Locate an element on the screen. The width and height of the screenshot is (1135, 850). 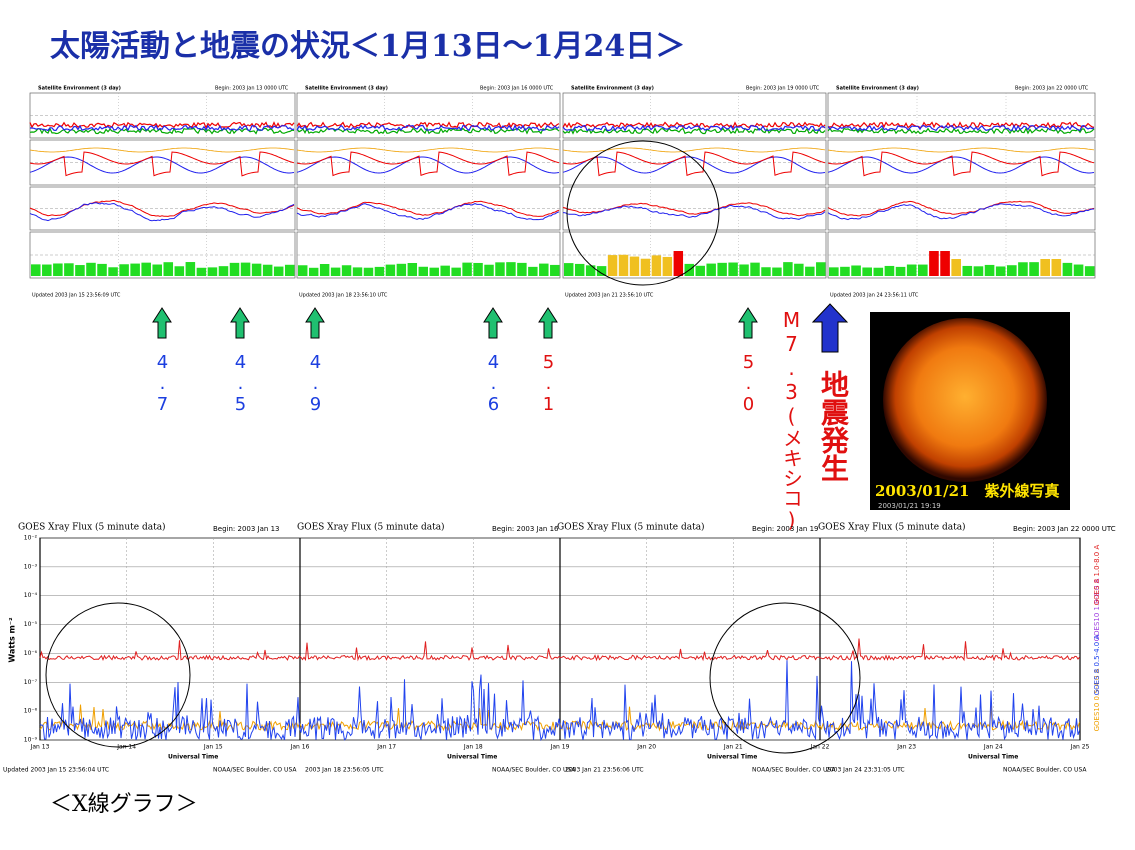
sun-caption: 2003/01/21 紫外線写真 is located at coordinates (967, 491).